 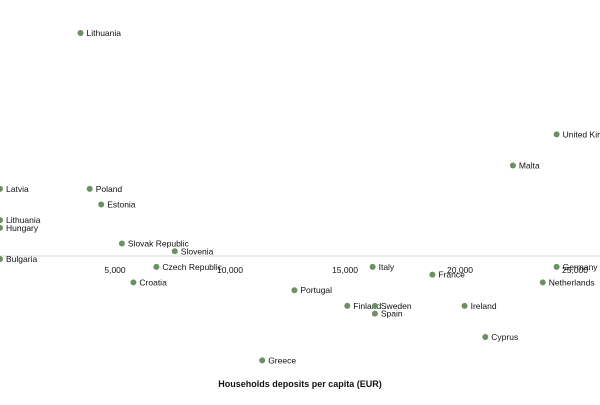 What do you see at coordinates (316, 290) in the screenshot?
I see `point-label: Portugal` at bounding box center [316, 290].